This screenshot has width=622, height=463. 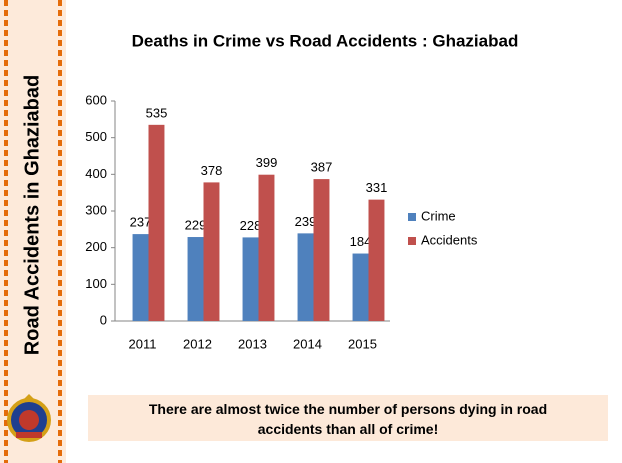 What do you see at coordinates (96, 246) in the screenshot?
I see `y-tick-label: 200` at bounding box center [96, 246].